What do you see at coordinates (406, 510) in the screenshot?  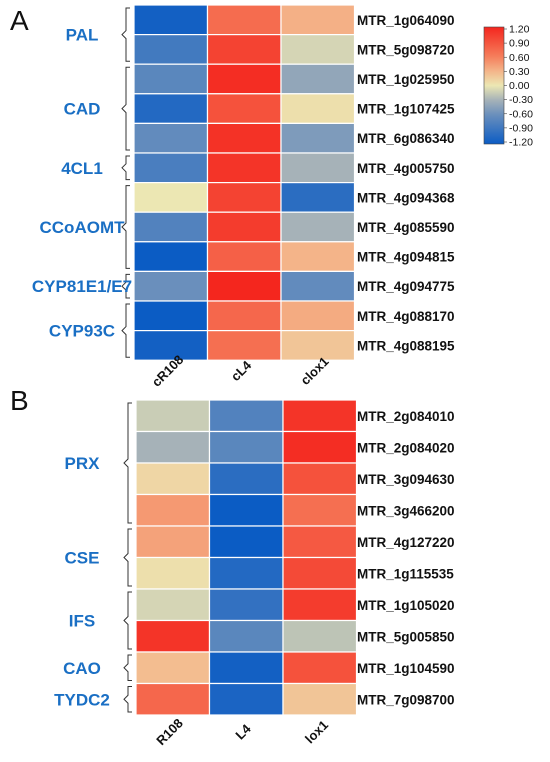 I see `gene-label: MTR_3g466200` at bounding box center [406, 510].